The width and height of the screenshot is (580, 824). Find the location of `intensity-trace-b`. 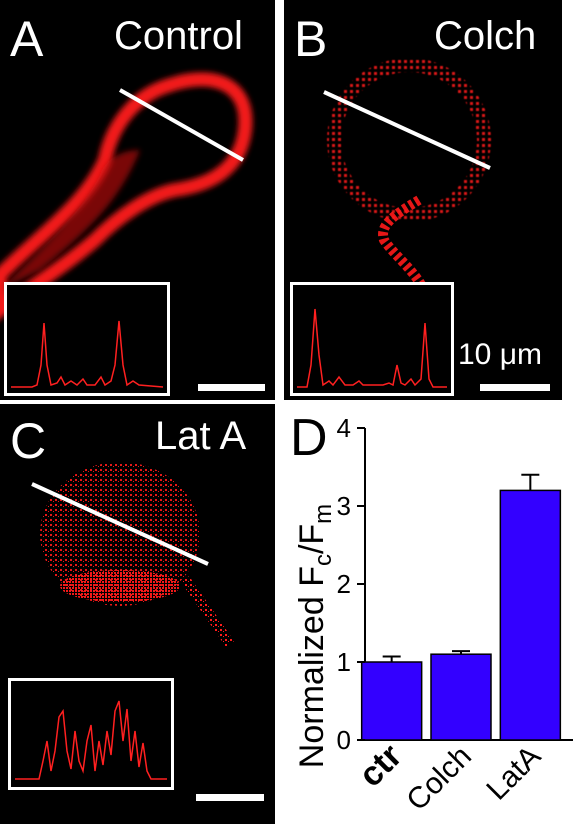

intensity-trace-b is located at coordinates (372, 348).